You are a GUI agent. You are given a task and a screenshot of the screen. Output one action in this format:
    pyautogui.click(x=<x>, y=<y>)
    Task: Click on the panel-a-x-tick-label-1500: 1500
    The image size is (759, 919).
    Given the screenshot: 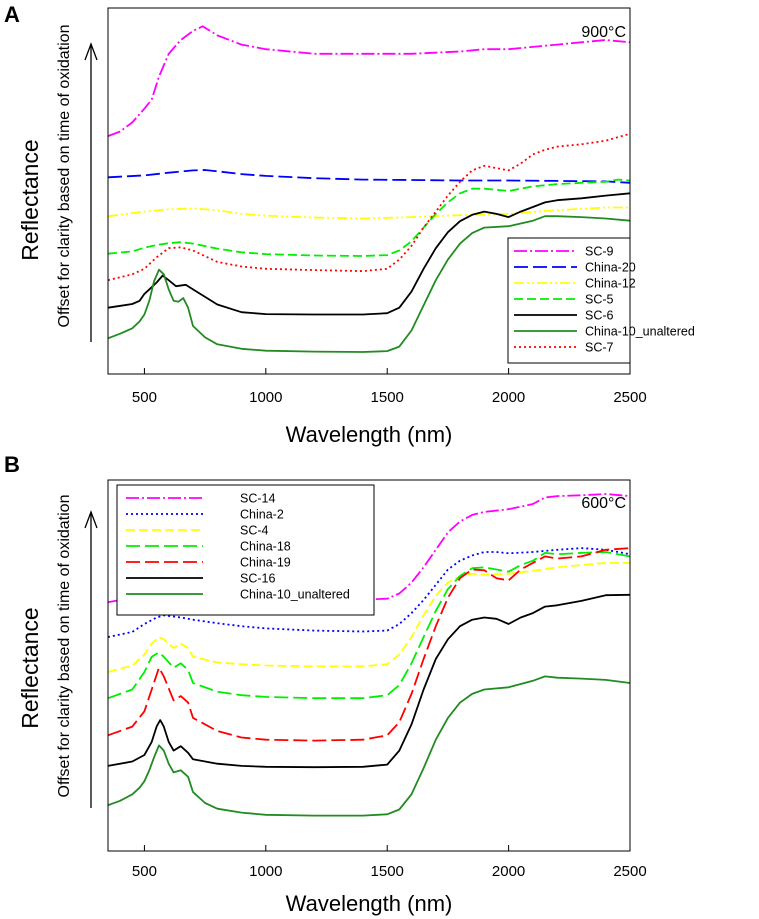 What is the action you would take?
    pyautogui.click(x=387, y=397)
    